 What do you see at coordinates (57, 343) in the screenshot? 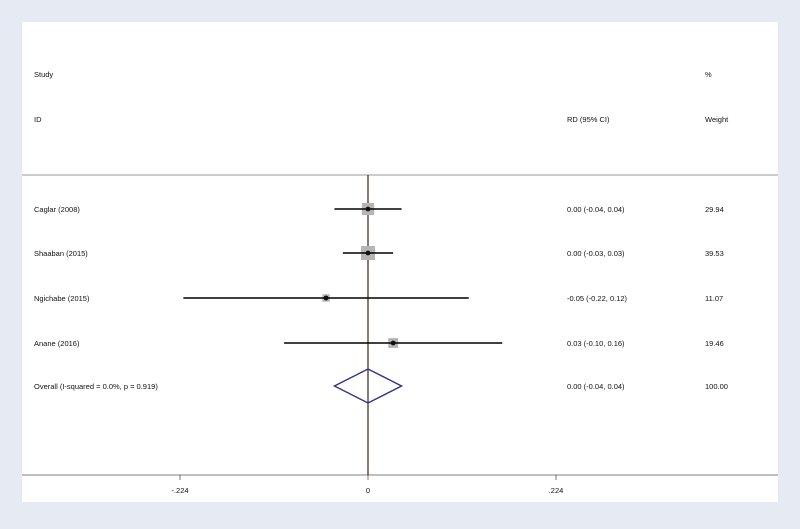
I see `study-label: Anane (2016)` at bounding box center [57, 343].